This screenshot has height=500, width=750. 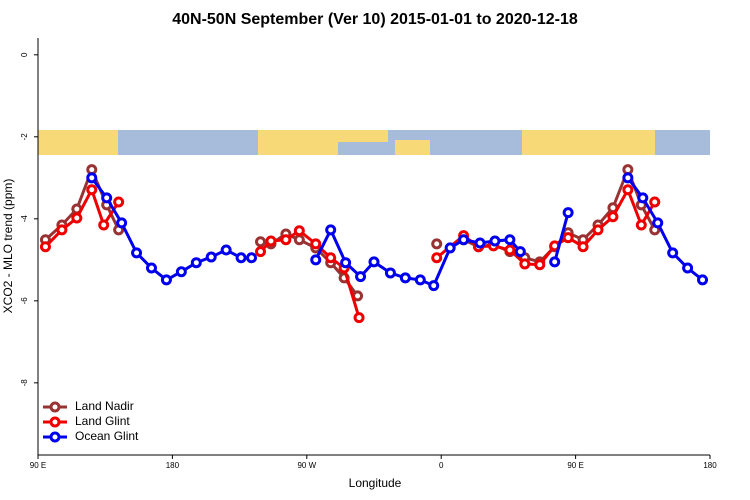 I want to click on x-tick-label: 90 W, so click(x=306, y=465).